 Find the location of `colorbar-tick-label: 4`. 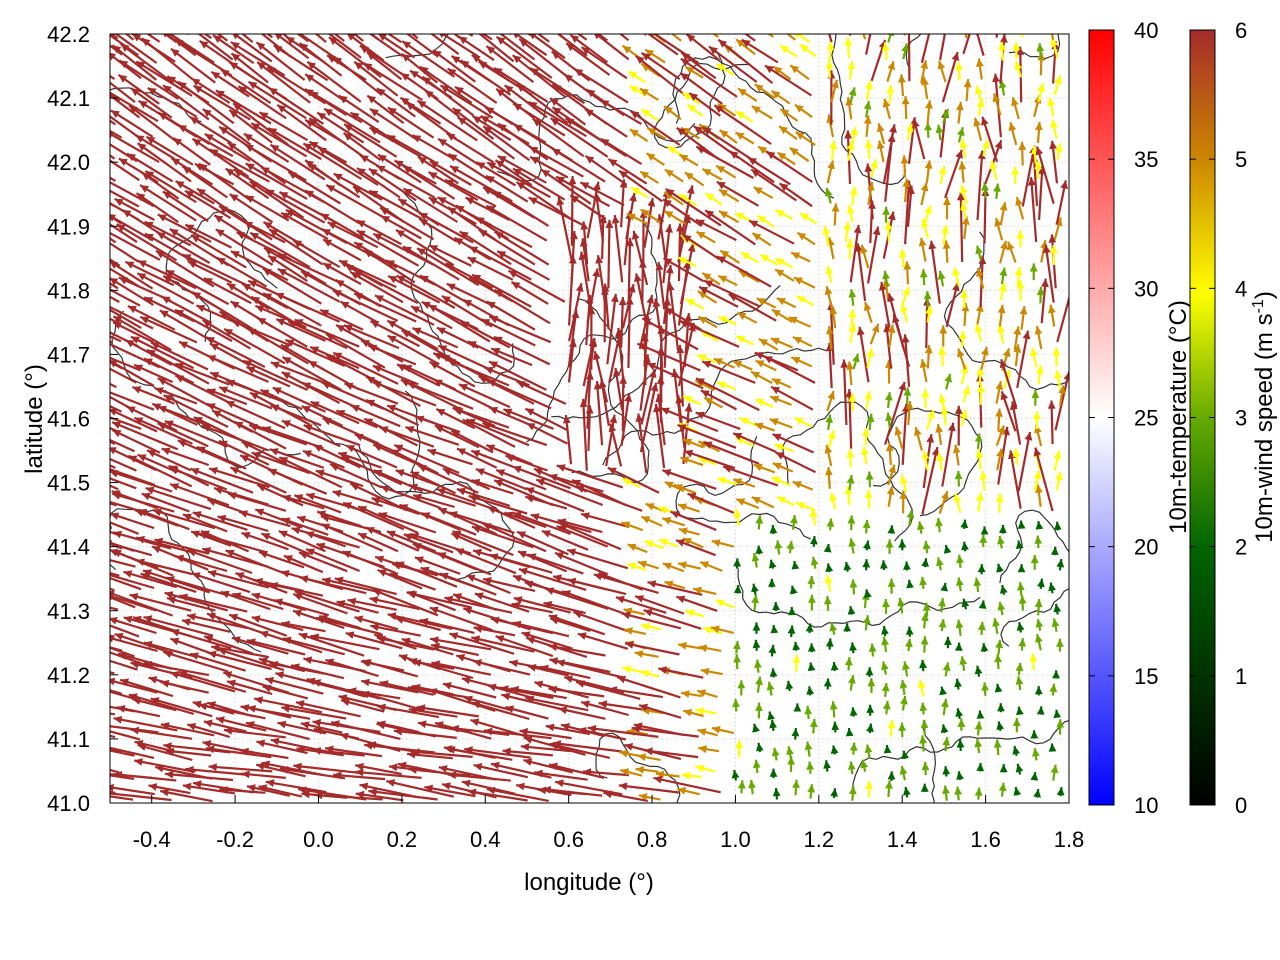

colorbar-tick-label: 4 is located at coordinates (1241, 288).